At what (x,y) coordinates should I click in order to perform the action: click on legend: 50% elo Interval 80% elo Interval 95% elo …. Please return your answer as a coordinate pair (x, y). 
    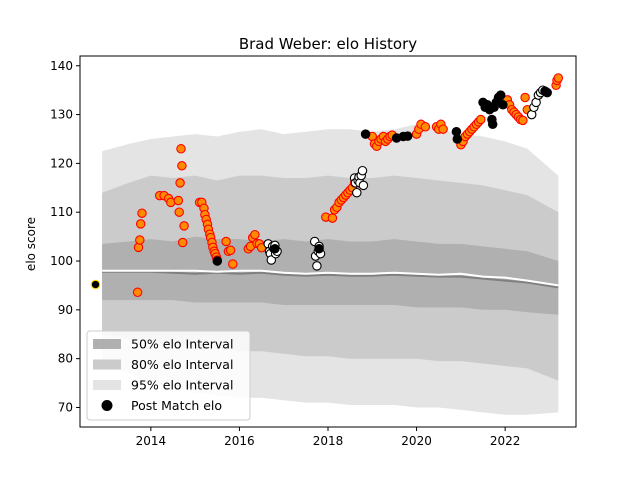
    Looking at the image, I should click on (168, 375).